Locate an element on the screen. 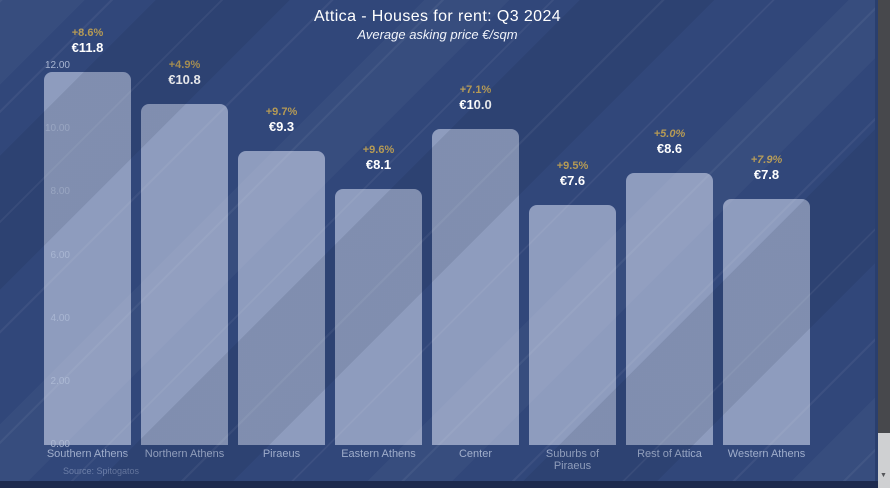 This screenshot has width=890, height=488. bar-group-northern-athens: +4.9% €10.8 Northern Athens is located at coordinates (184, 259).